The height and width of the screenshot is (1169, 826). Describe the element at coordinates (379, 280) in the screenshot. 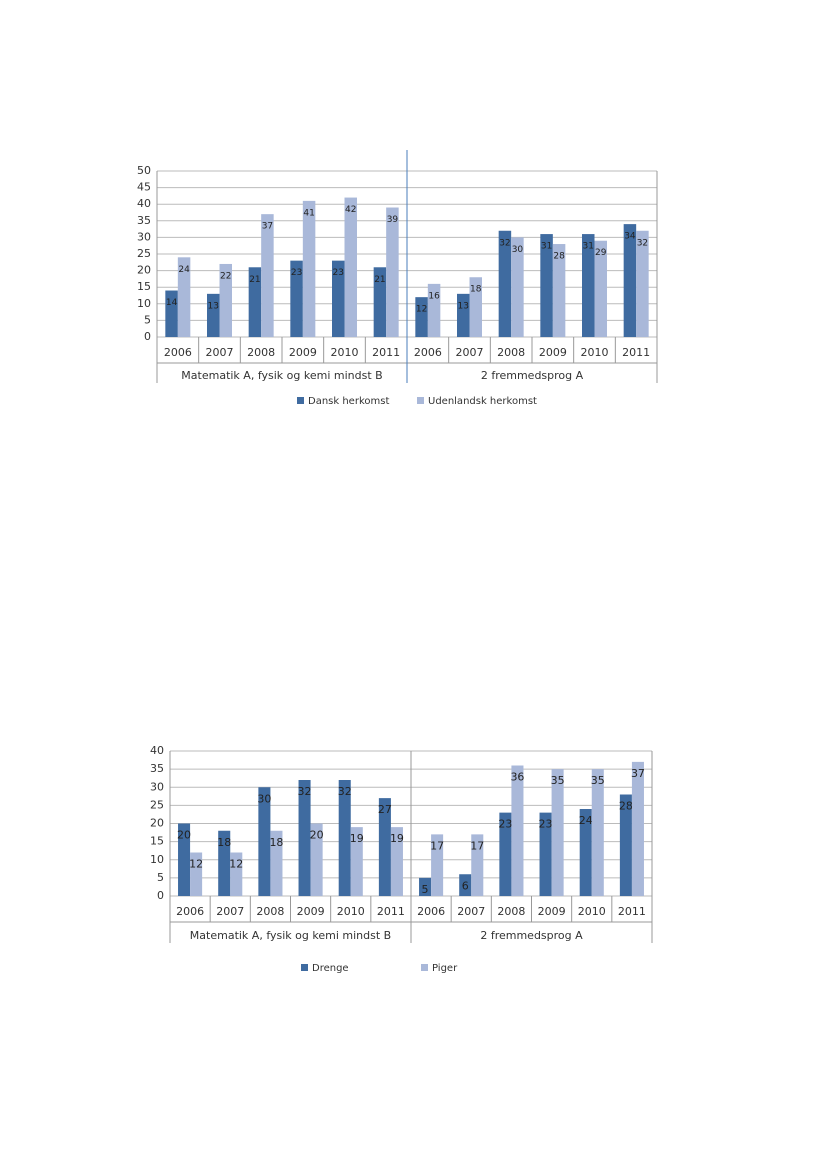

I see `data-label: 21` at that location.